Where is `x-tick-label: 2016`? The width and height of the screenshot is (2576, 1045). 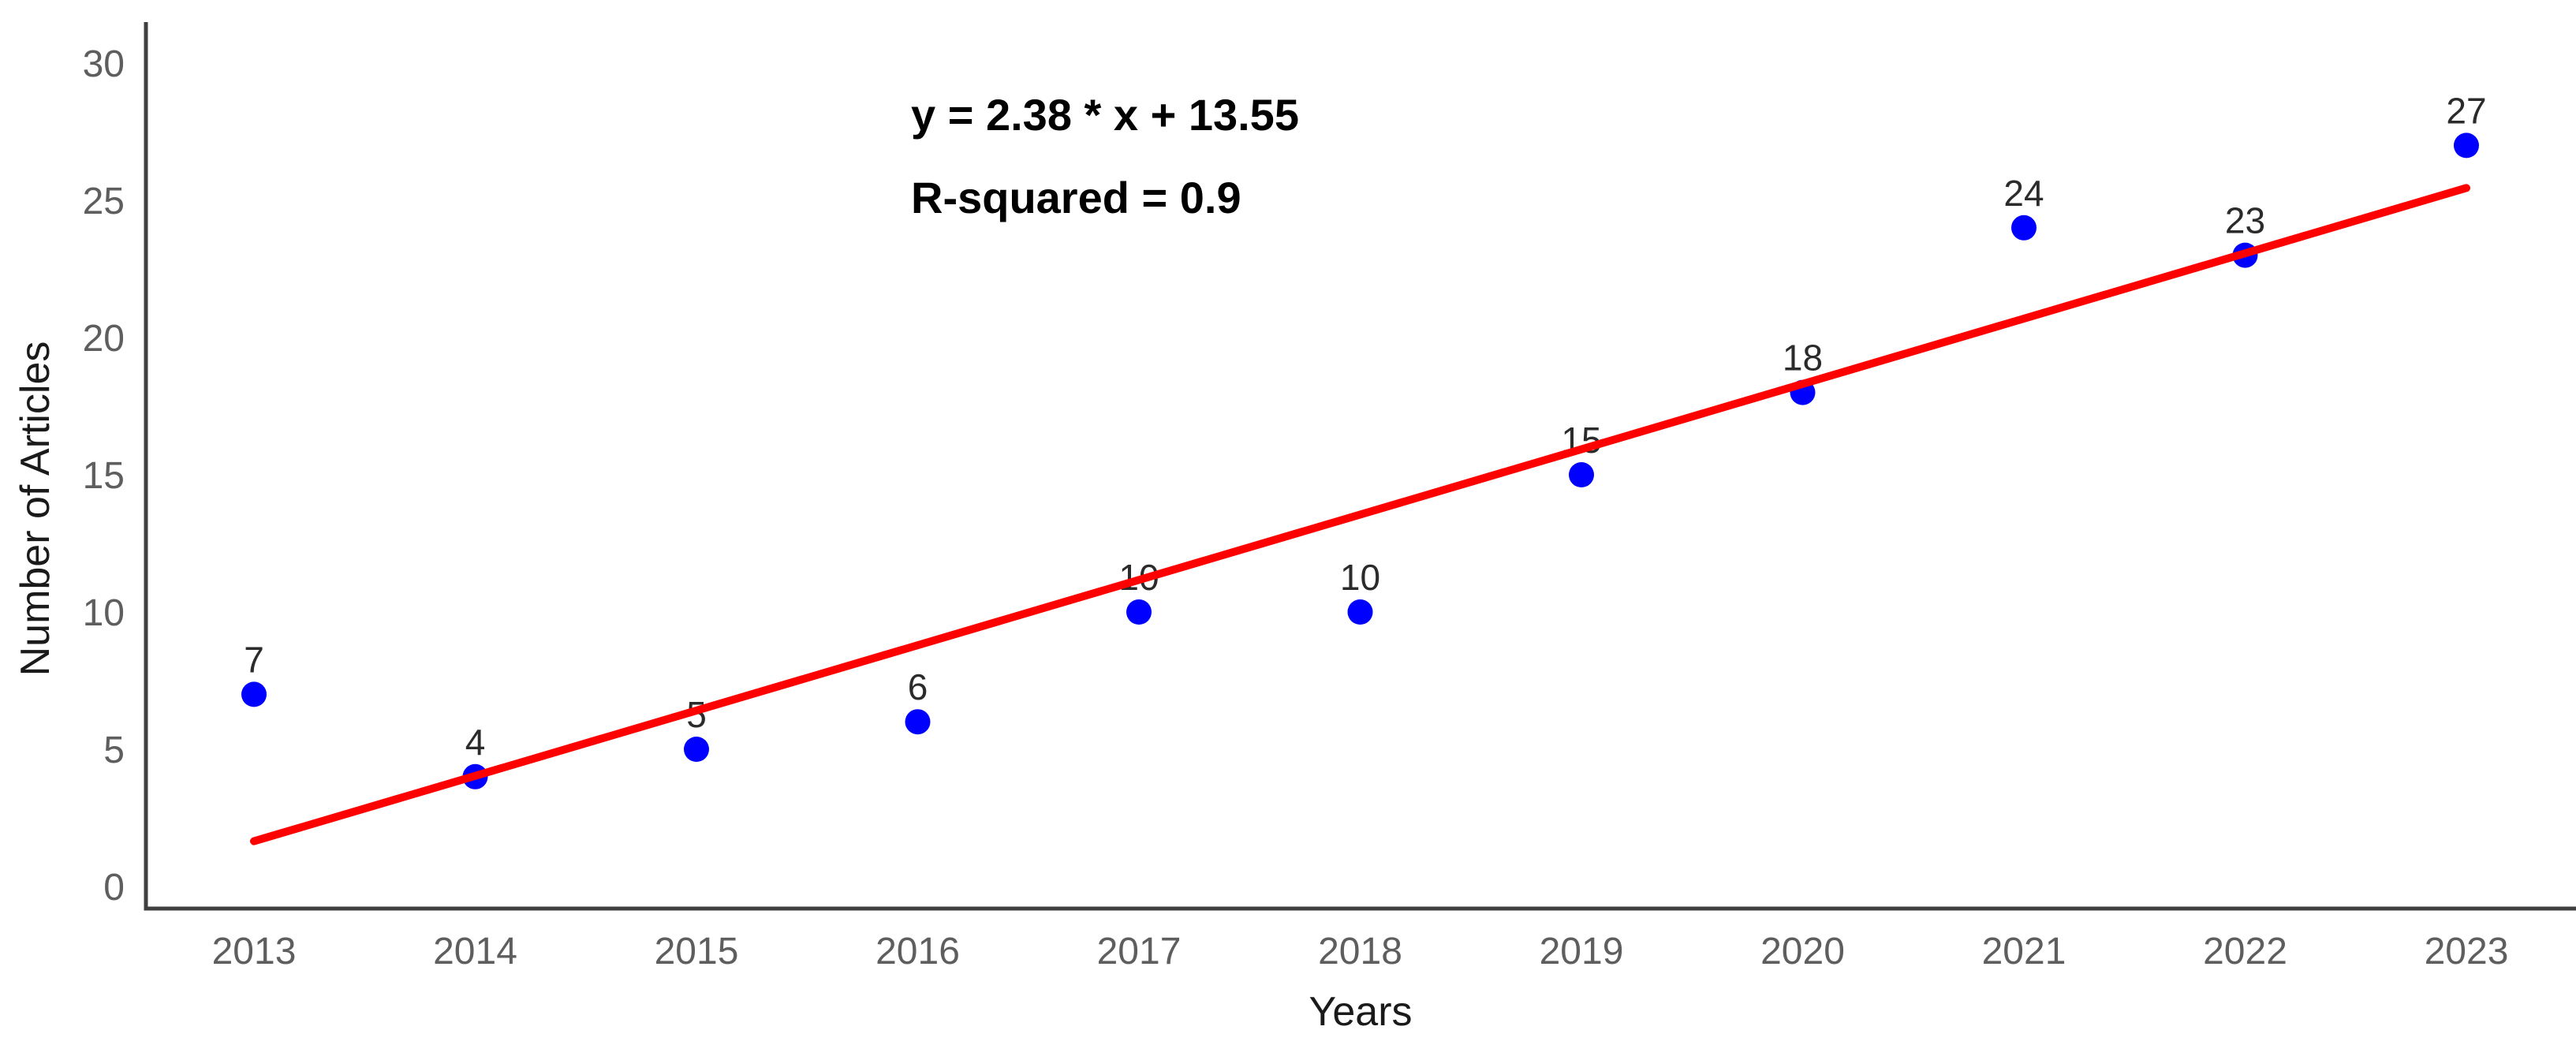 x-tick-label: 2016 is located at coordinates (917, 952).